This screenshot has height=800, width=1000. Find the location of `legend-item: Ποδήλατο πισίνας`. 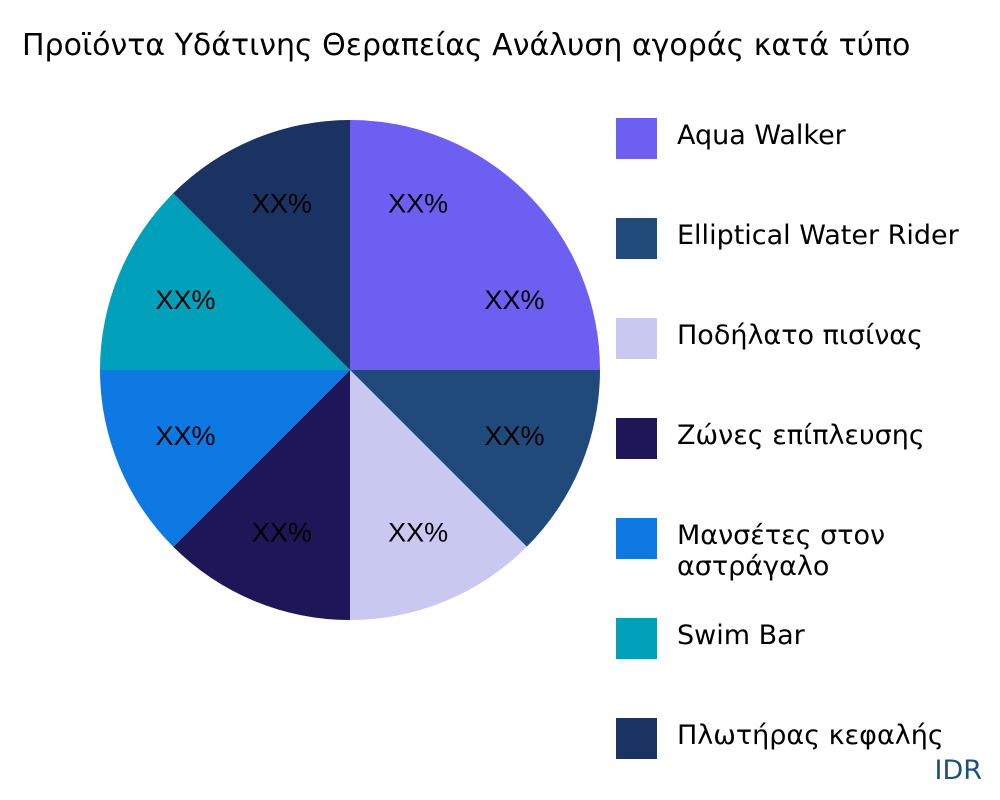

legend-item: Ποδήλατο πισίνας is located at coordinates (796, 338).